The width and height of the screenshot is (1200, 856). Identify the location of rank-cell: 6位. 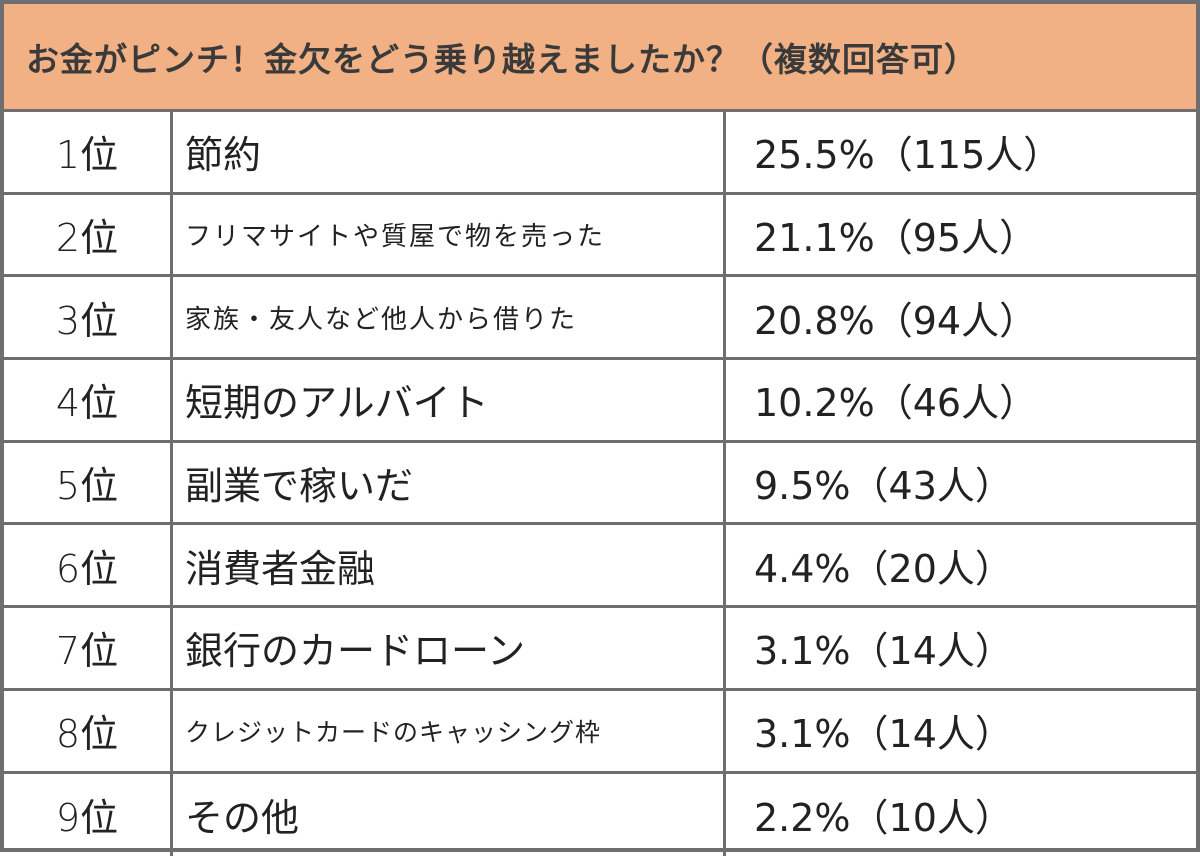
(88, 565).